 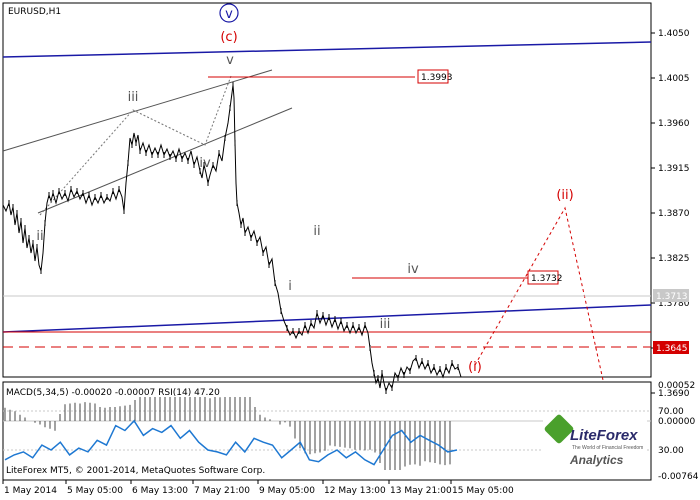 What do you see at coordinates (671, 451) in the screenshot?
I see `indicator-tick-label: 30.00` at bounding box center [671, 451].